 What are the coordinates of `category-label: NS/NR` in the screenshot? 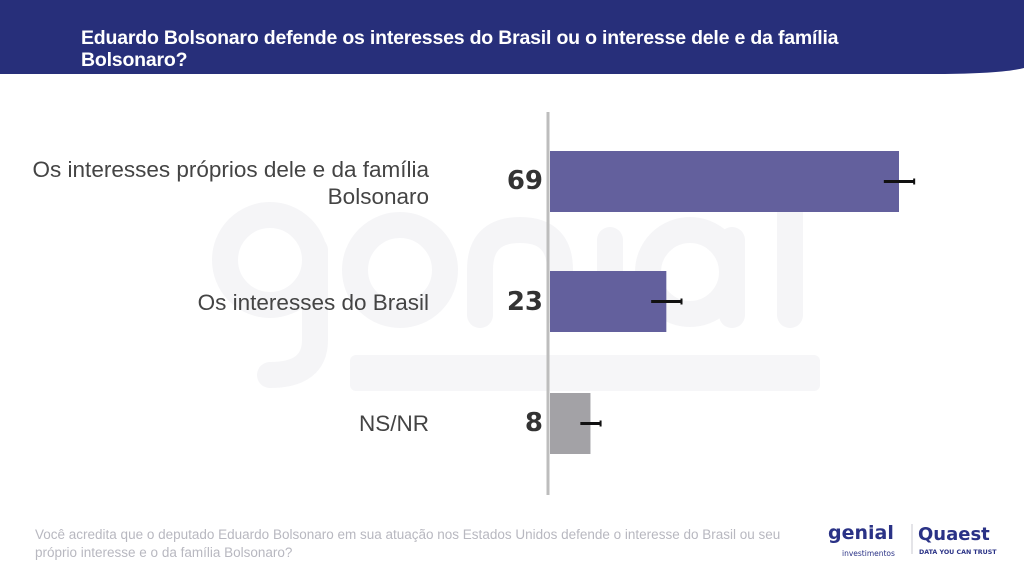 It's located at (393, 423).